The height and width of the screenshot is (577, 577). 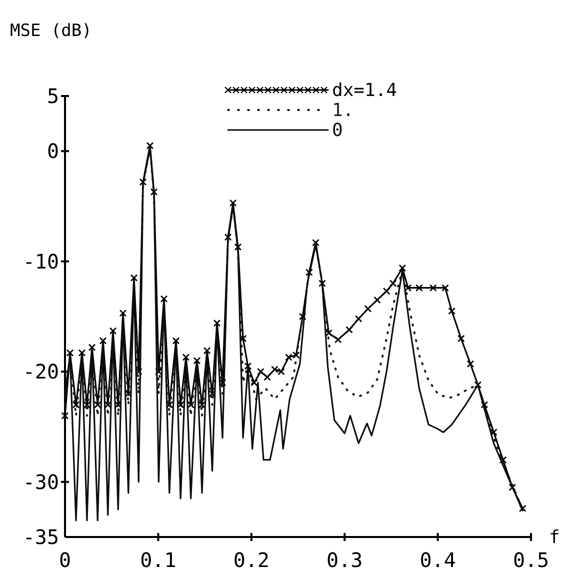 What do you see at coordinates (251, 560) in the screenshot?
I see `x-tick-label: 0.2` at bounding box center [251, 560].